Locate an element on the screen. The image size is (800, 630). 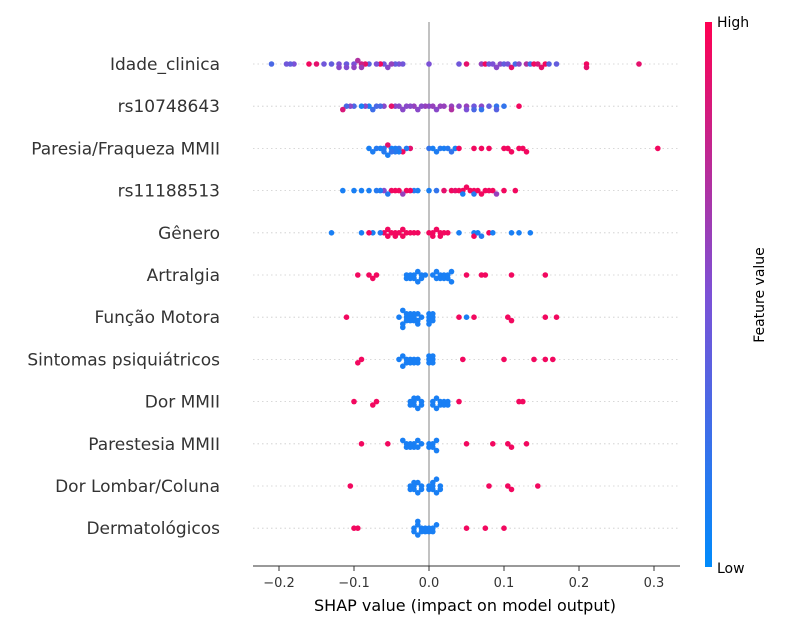
x-tick-label: −0.2 is located at coordinates (279, 583).